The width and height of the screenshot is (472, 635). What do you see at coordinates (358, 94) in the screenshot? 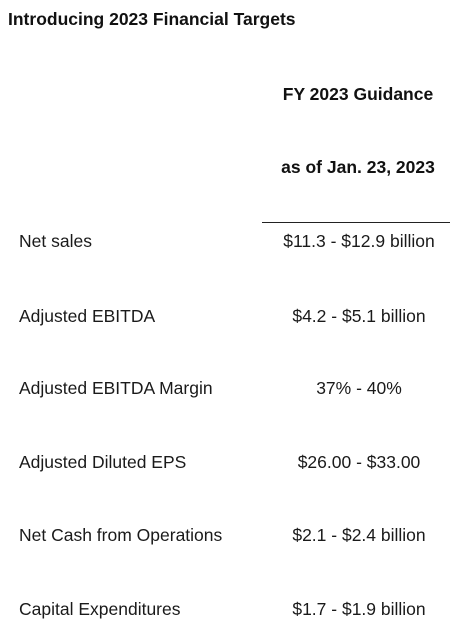
I see `column-header-guidance: FY 2023 Guidance` at bounding box center [358, 94].